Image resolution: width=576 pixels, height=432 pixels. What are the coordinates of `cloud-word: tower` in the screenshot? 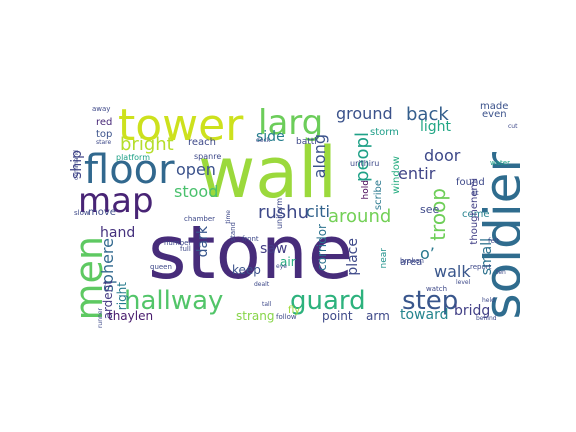 It's located at (181, 125).